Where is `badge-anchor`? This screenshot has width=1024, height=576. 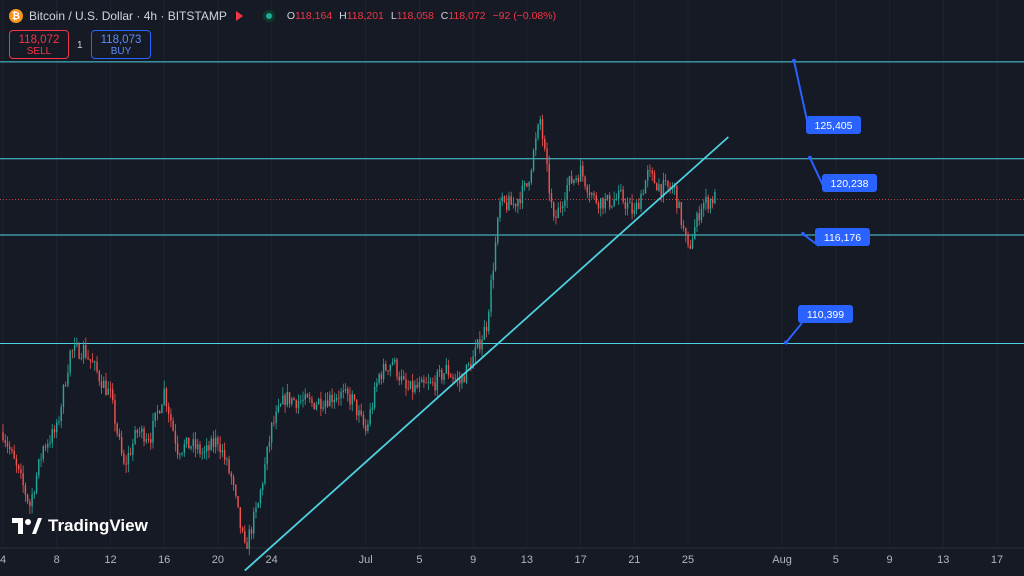 badge-anchor is located at coordinates (794, 60).